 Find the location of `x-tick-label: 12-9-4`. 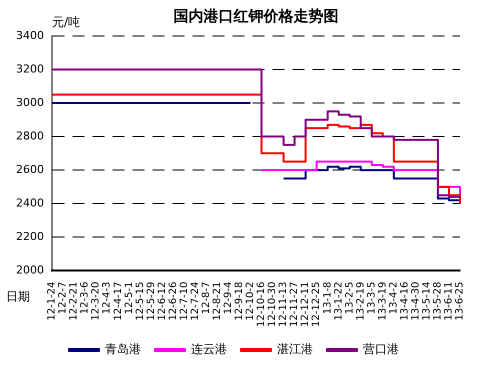

x-tick-label: 12-9-4 is located at coordinates (228, 298).